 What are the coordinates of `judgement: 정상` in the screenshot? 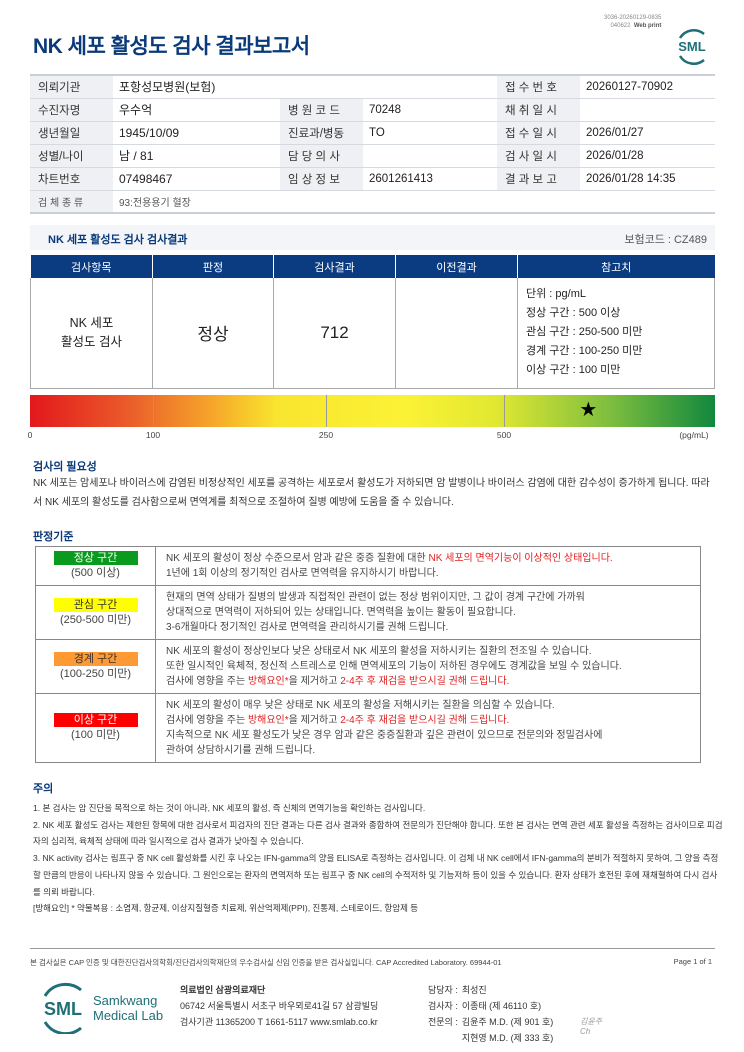 It's located at (213, 333).